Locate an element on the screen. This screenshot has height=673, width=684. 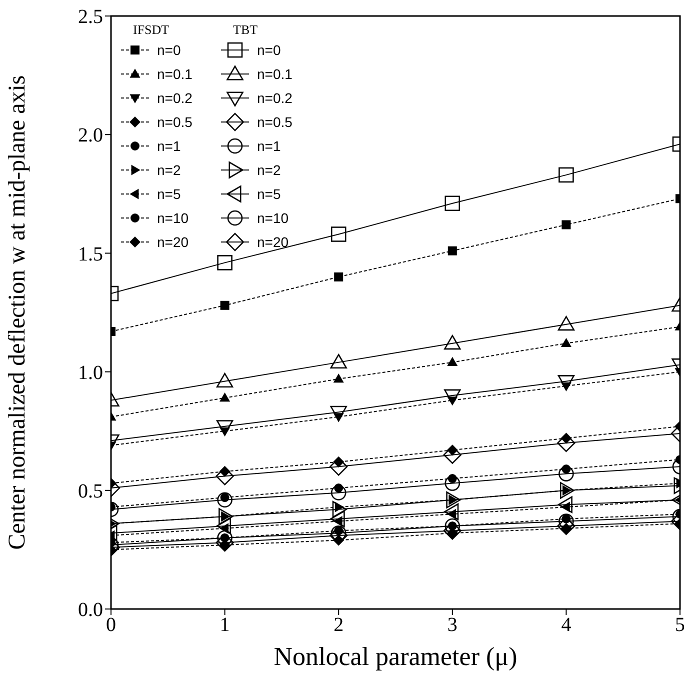
y-tick-label: 0.5 is located at coordinates (90, 491).